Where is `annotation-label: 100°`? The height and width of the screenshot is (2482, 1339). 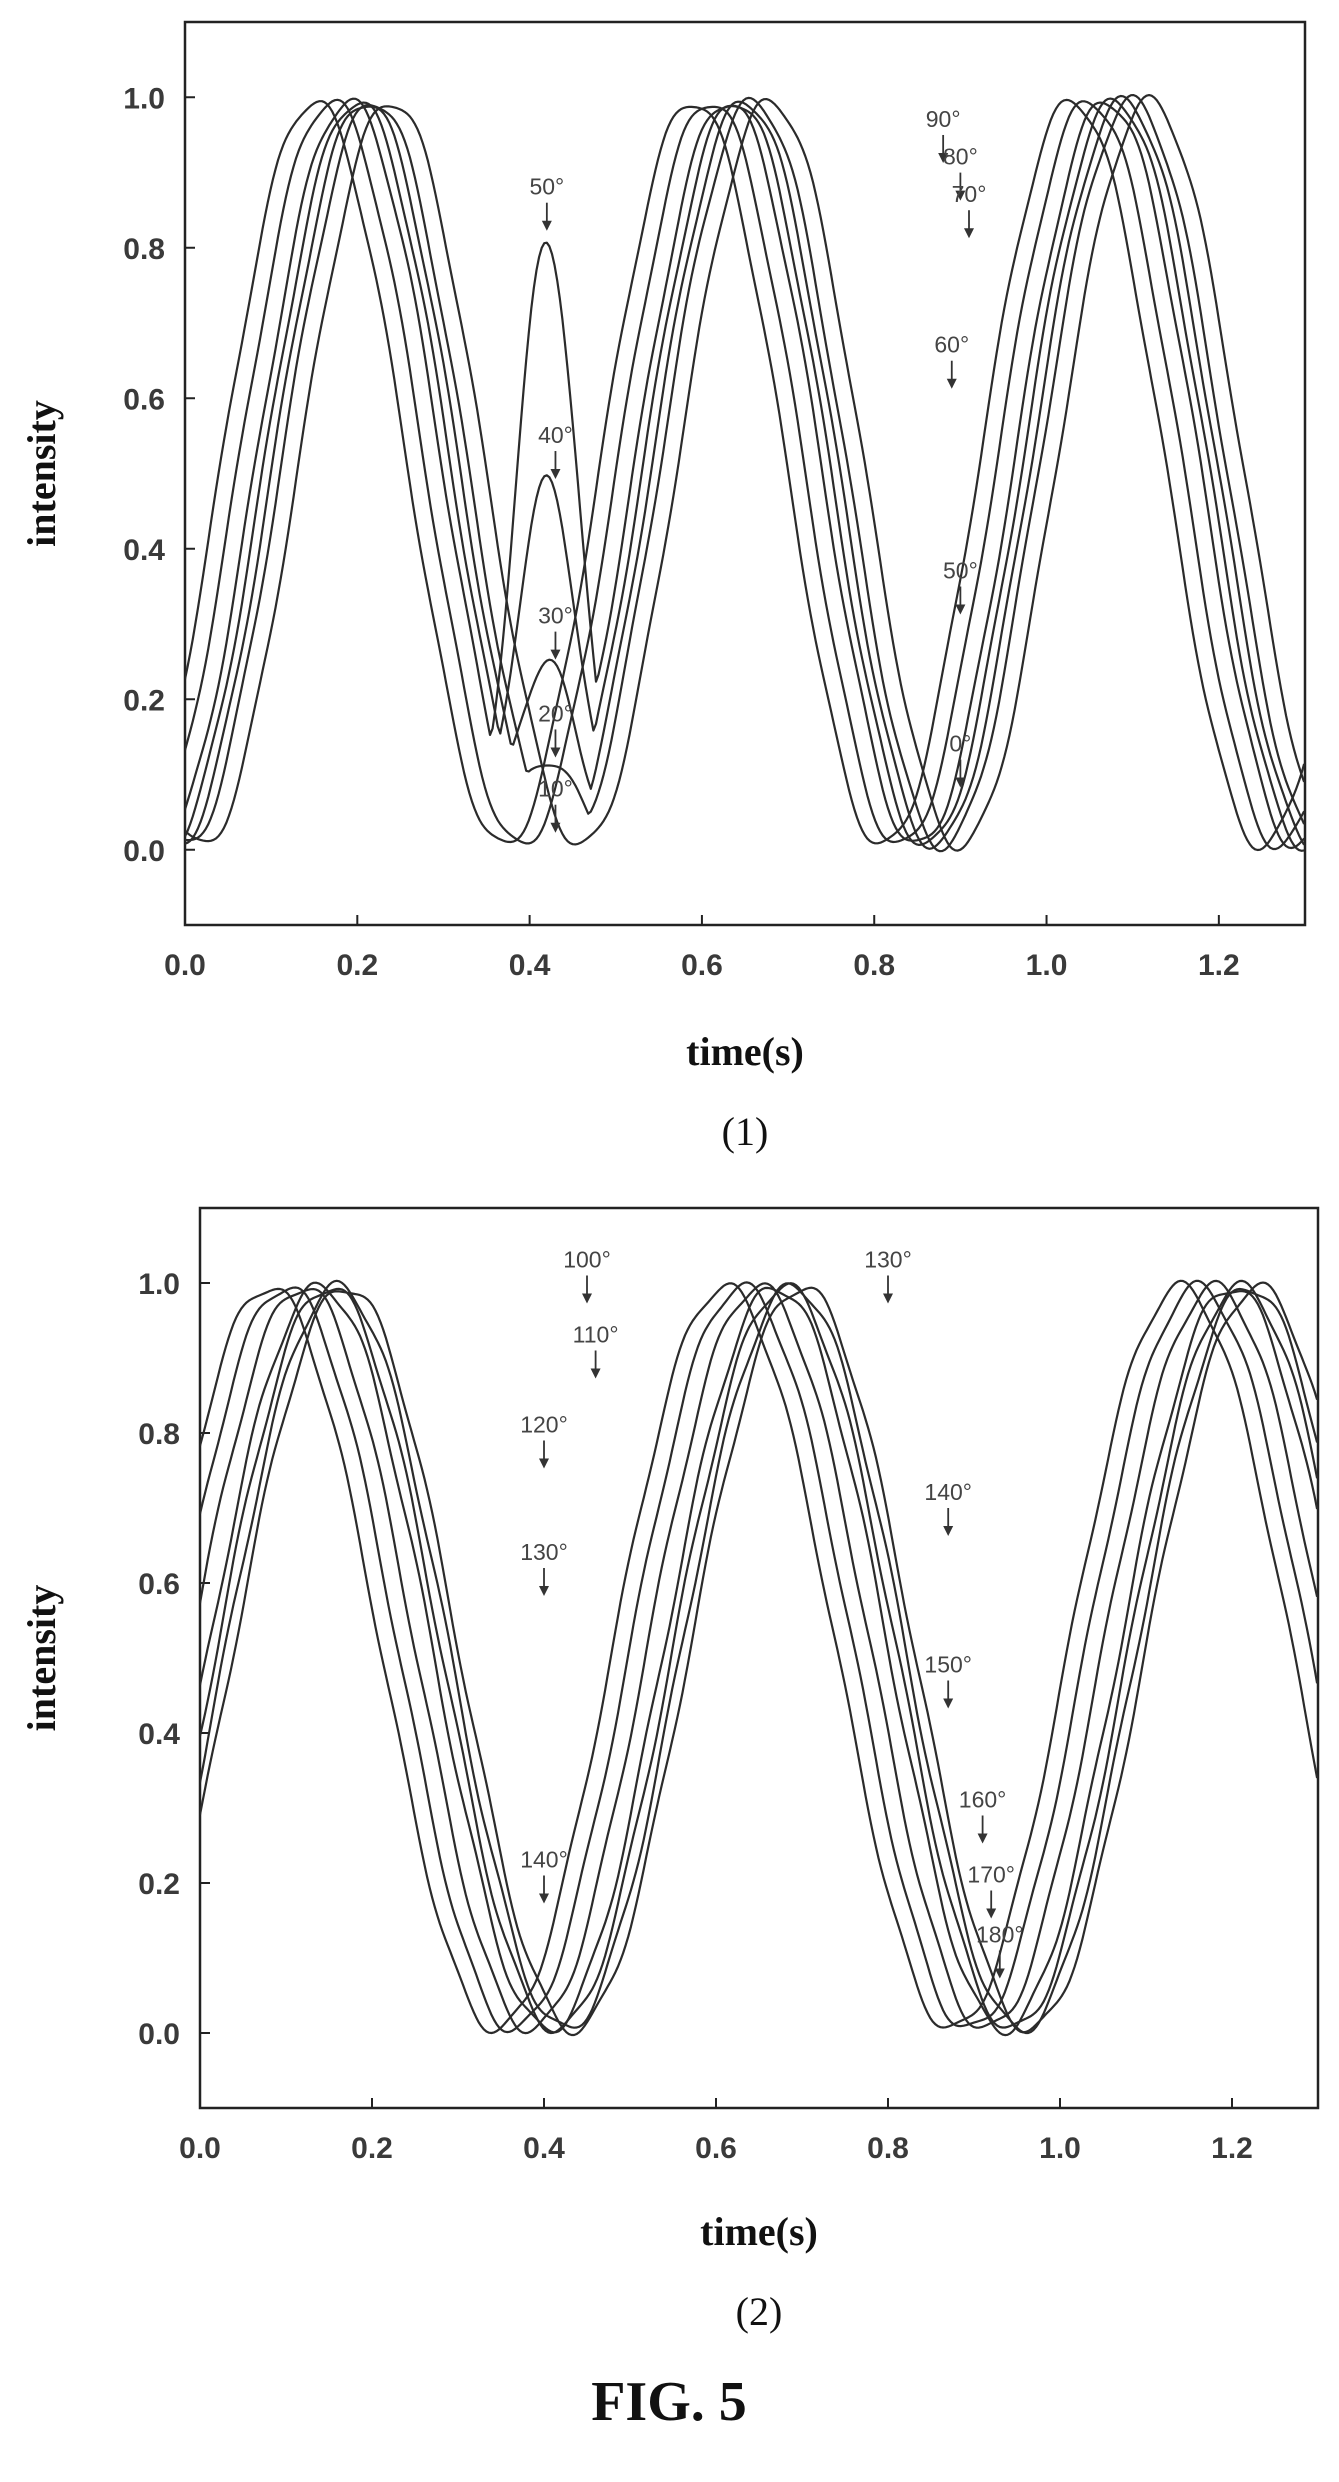
annotation-label: 100° is located at coordinates (587, 1260).